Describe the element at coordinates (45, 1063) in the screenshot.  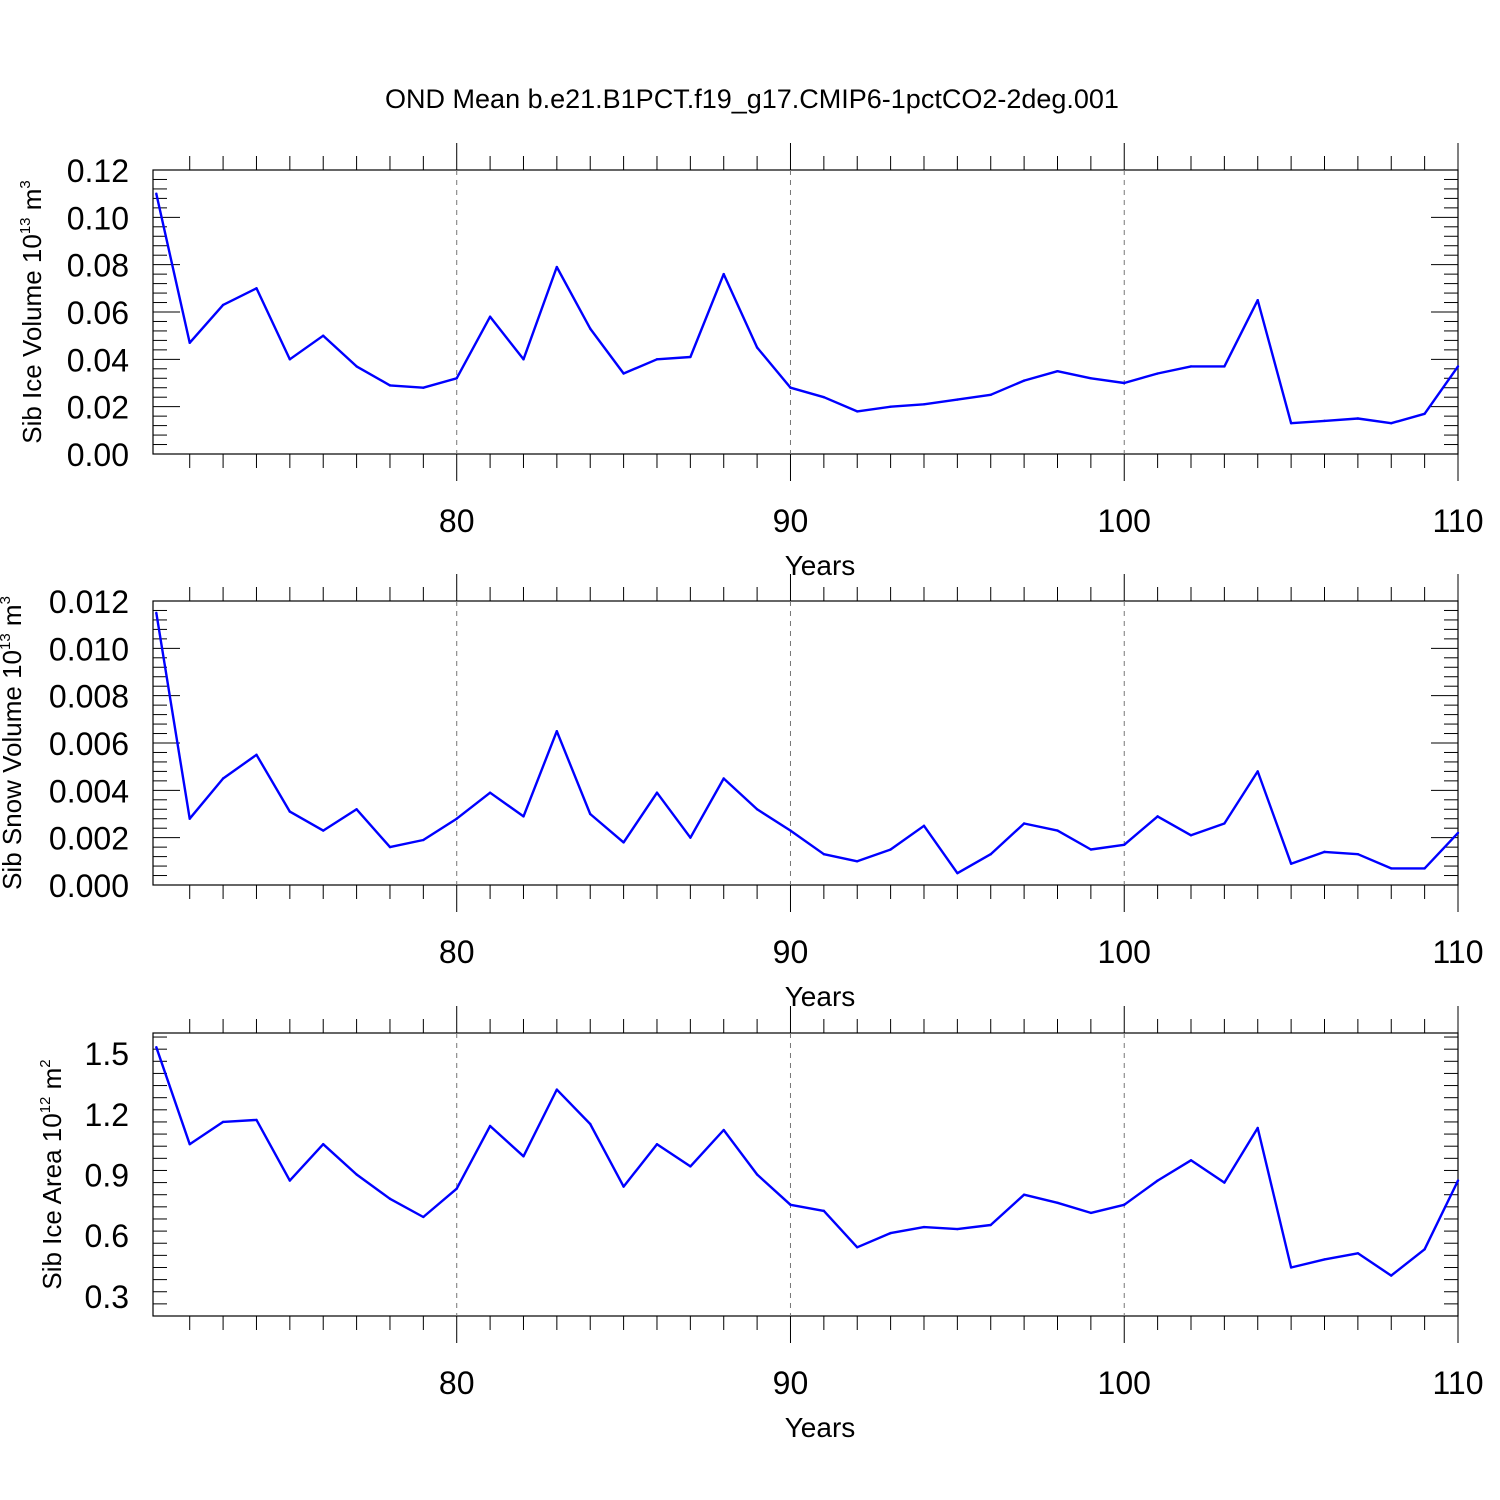
I see `y-axis-label-superscript: 2` at that location.